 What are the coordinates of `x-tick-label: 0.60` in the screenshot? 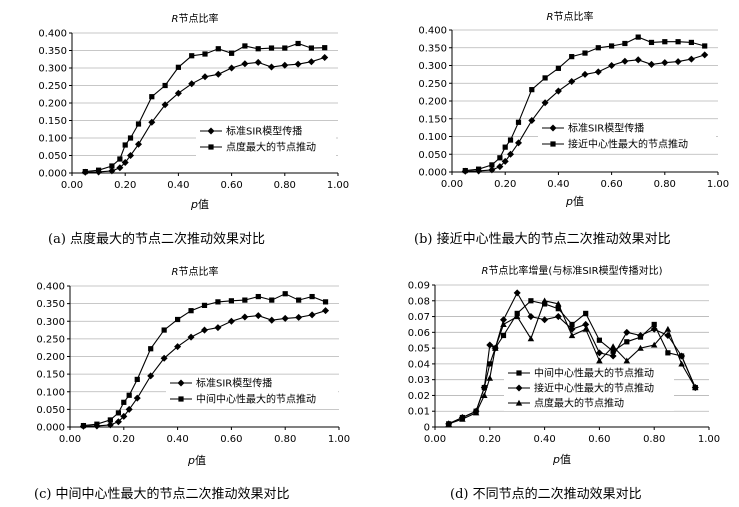 It's located at (231, 439).